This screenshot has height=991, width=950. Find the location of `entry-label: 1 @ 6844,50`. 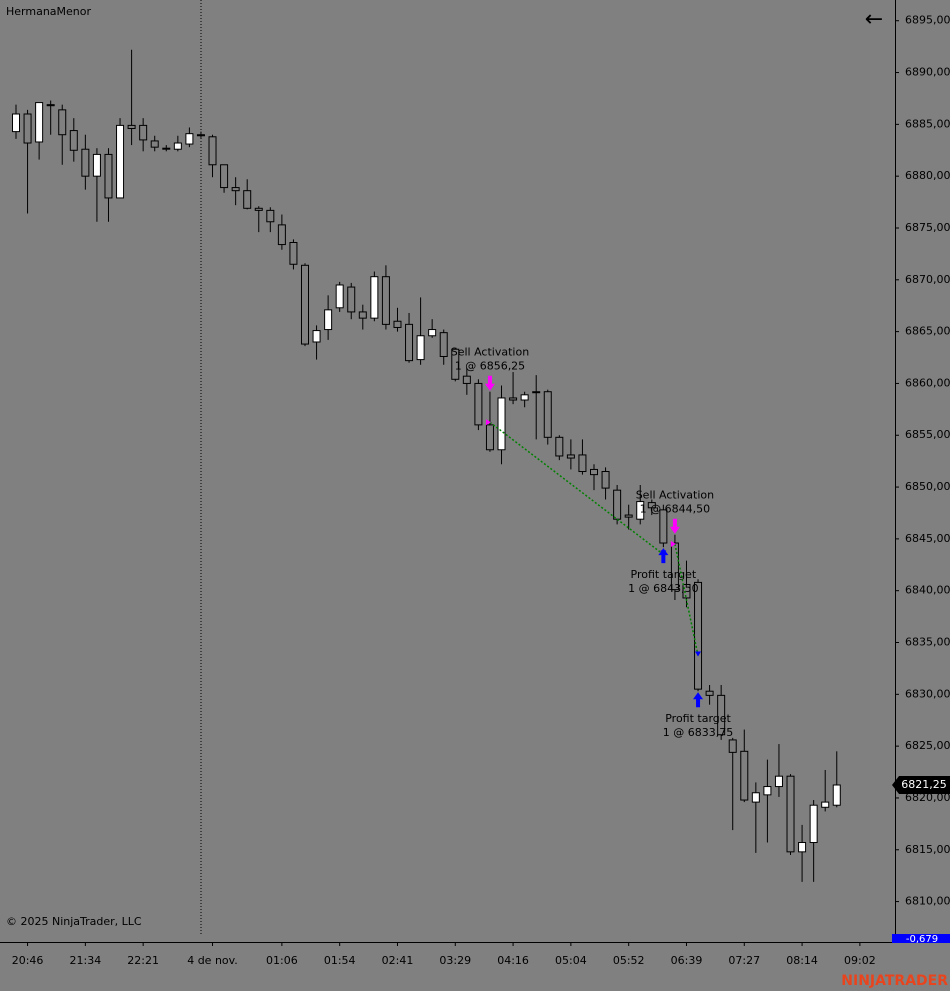

entry-label: 1 @ 6844,50 is located at coordinates (675, 509).